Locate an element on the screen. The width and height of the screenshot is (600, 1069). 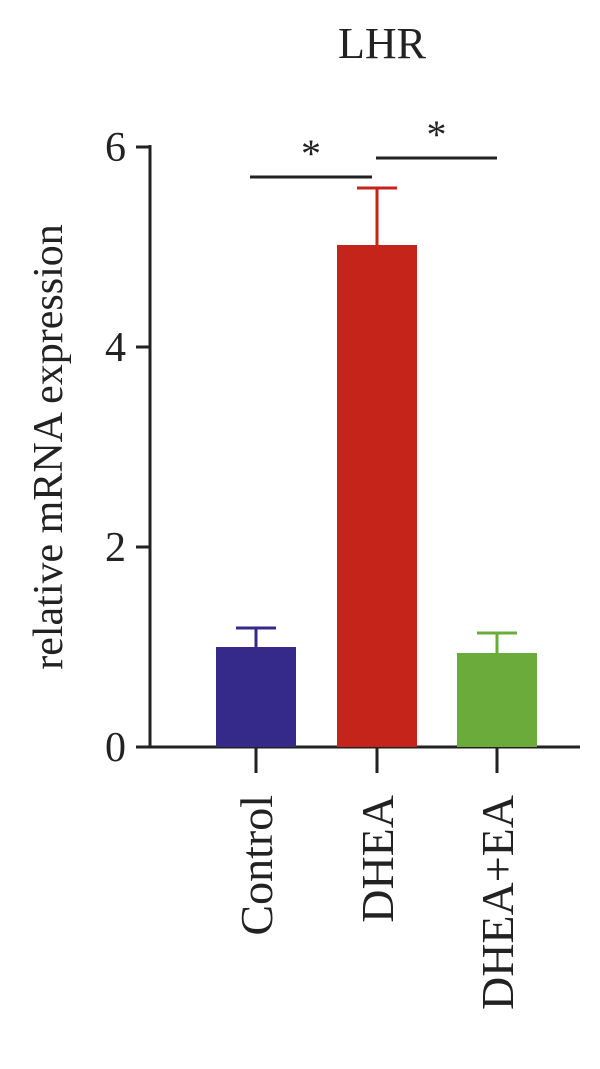
chart-title: LHR is located at coordinates (382, 43).